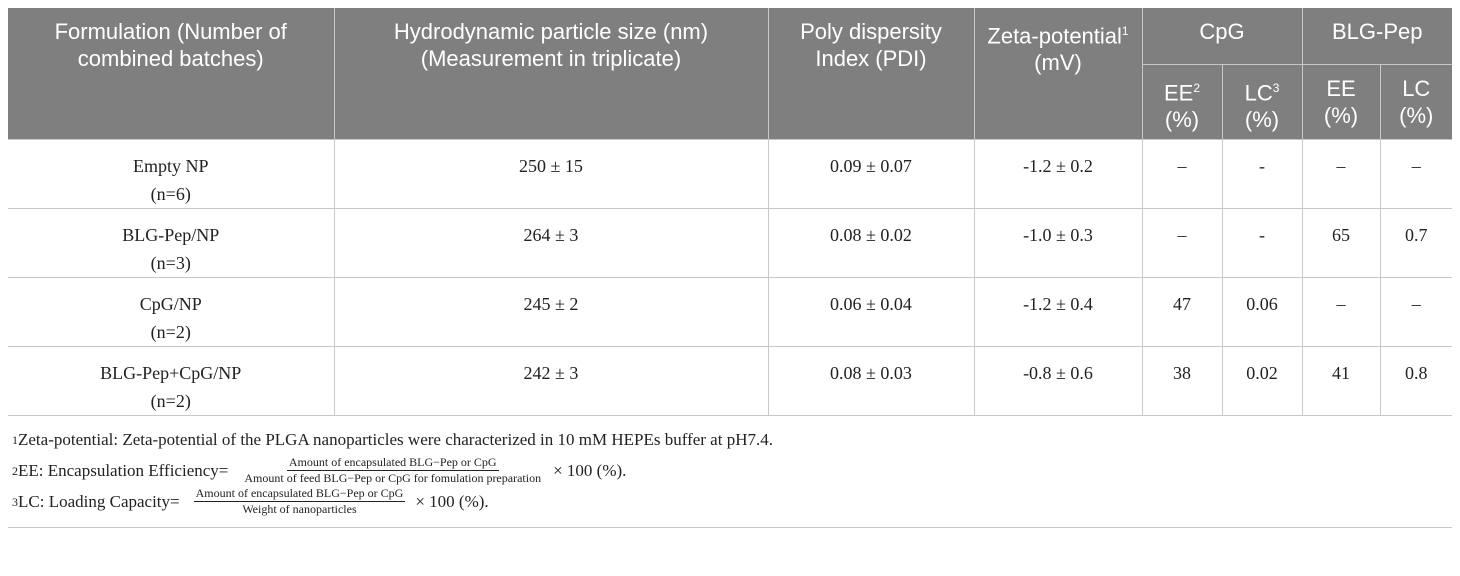 Image resolution: width=1460 pixels, height=576 pixels. I want to click on cell-zeta: -0.8 ± 0.6, so click(1058, 381).